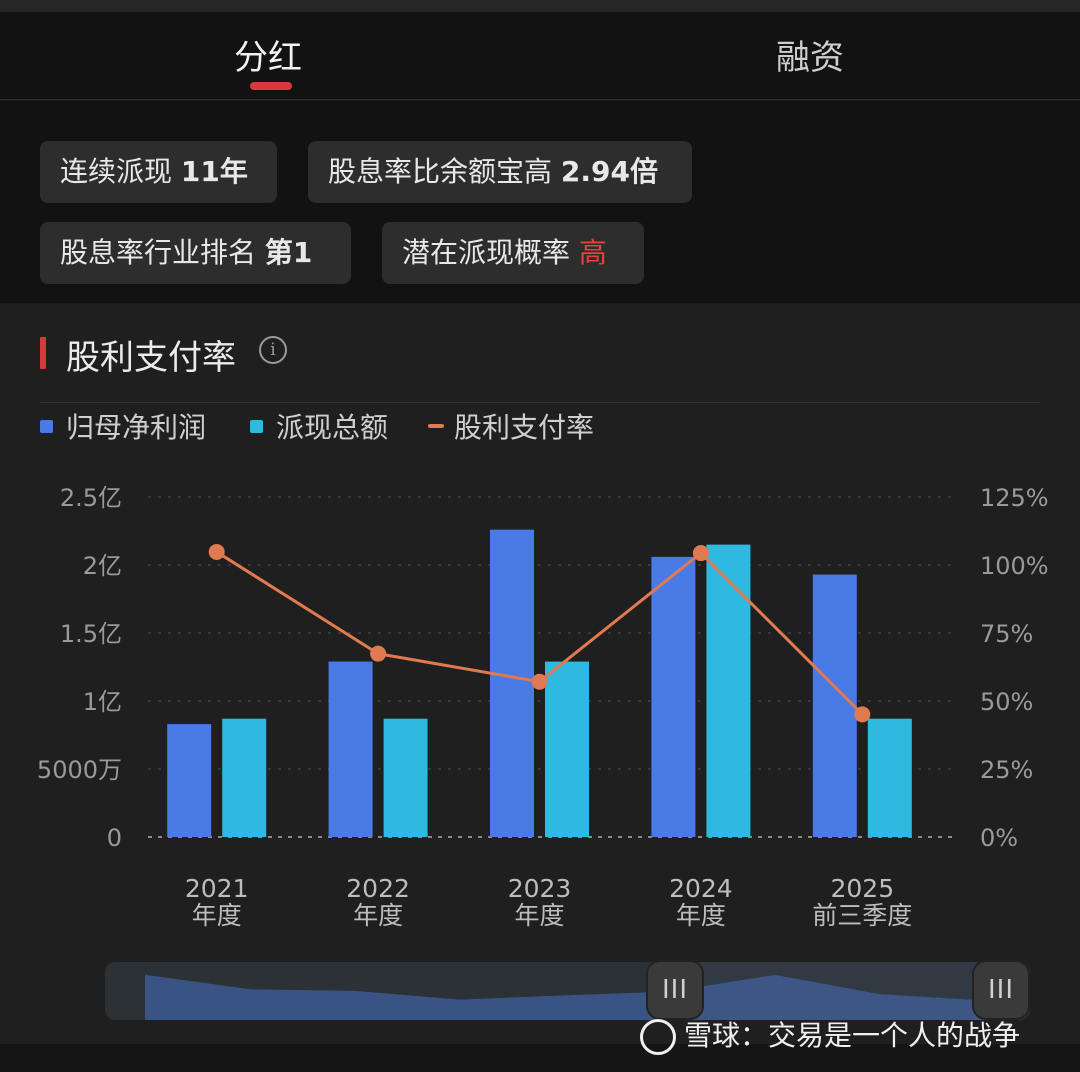 The width and height of the screenshot is (1080, 1072). What do you see at coordinates (79, 770) in the screenshot?
I see `y-left-tick-label: 5000万` at bounding box center [79, 770].